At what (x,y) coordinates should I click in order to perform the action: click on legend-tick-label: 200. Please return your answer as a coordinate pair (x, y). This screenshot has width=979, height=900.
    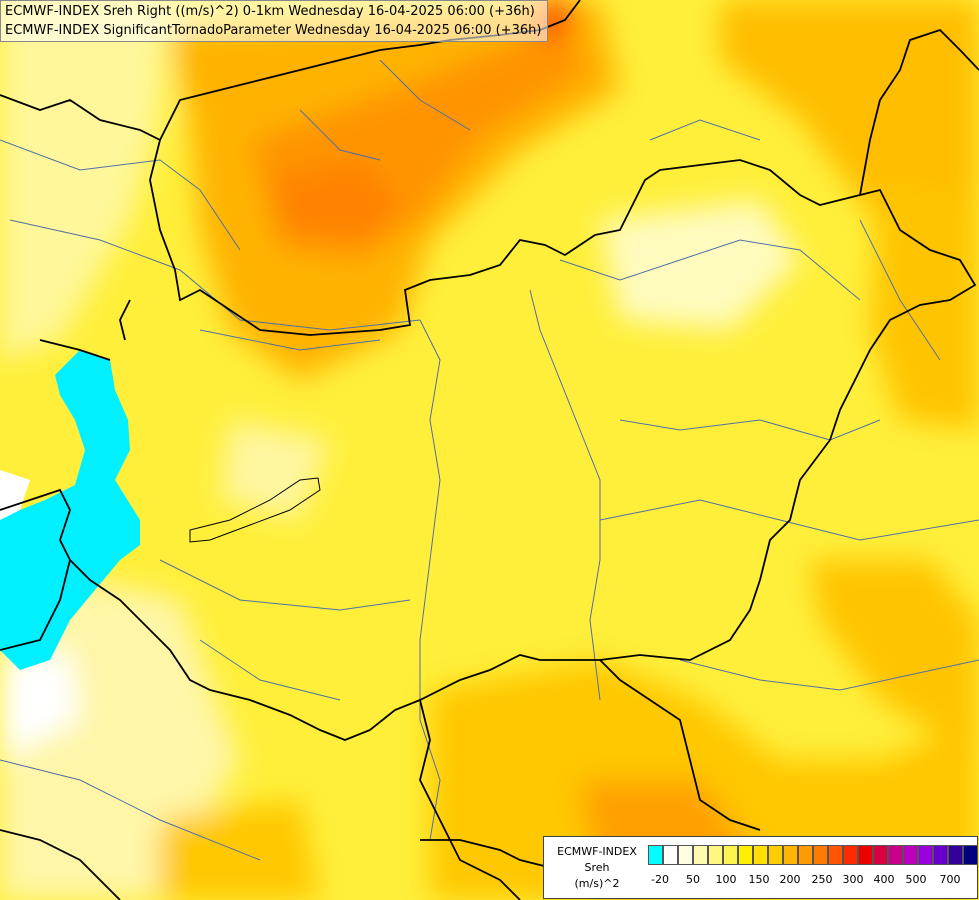
    Looking at the image, I should click on (790, 879).